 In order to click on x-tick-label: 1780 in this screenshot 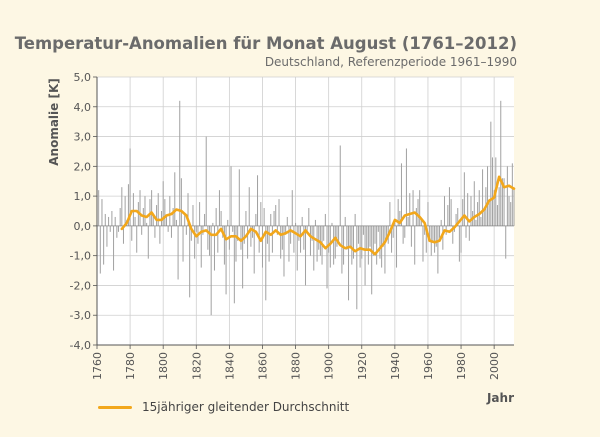, I will do `click(130, 366)`.